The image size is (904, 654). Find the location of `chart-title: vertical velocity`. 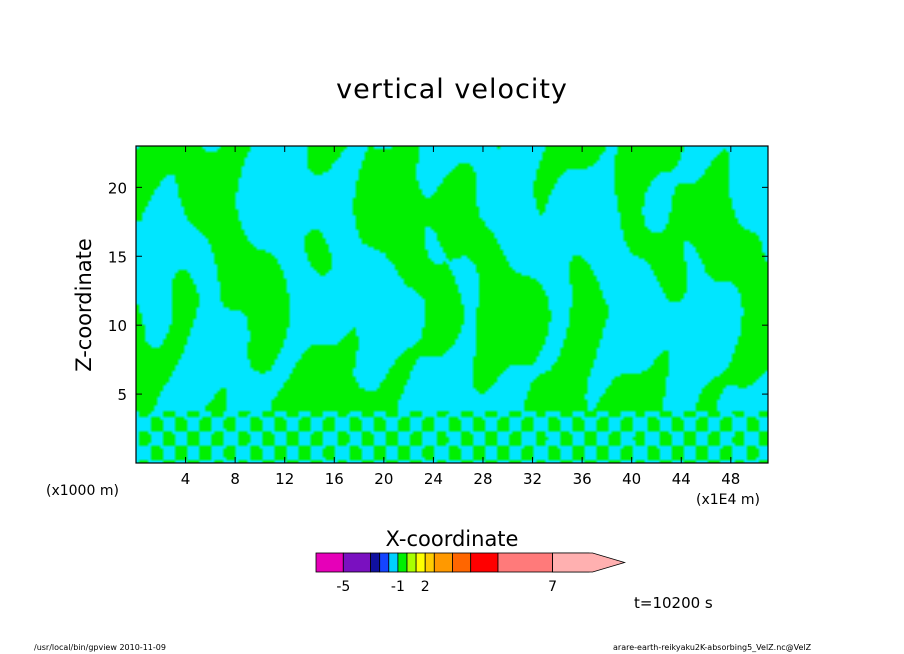

chart-title: vertical velocity is located at coordinates (452, 89).